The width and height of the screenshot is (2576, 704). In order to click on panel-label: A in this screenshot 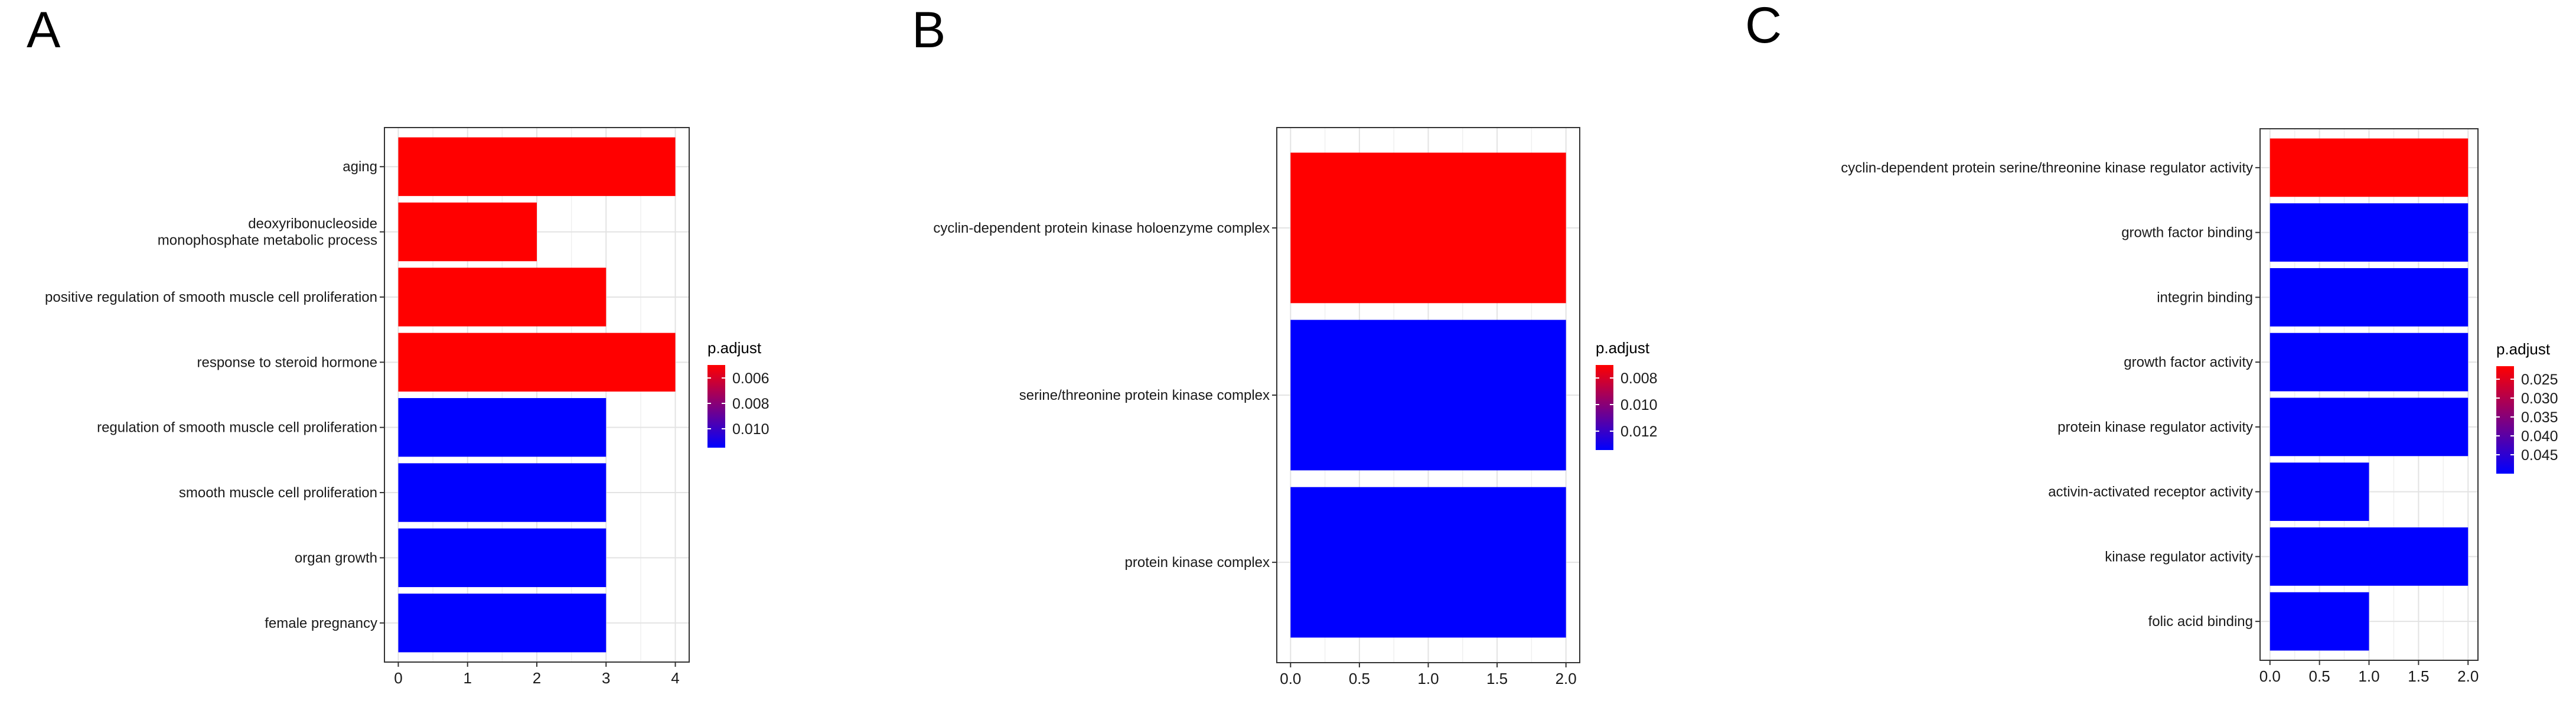, I will do `click(44, 30)`.